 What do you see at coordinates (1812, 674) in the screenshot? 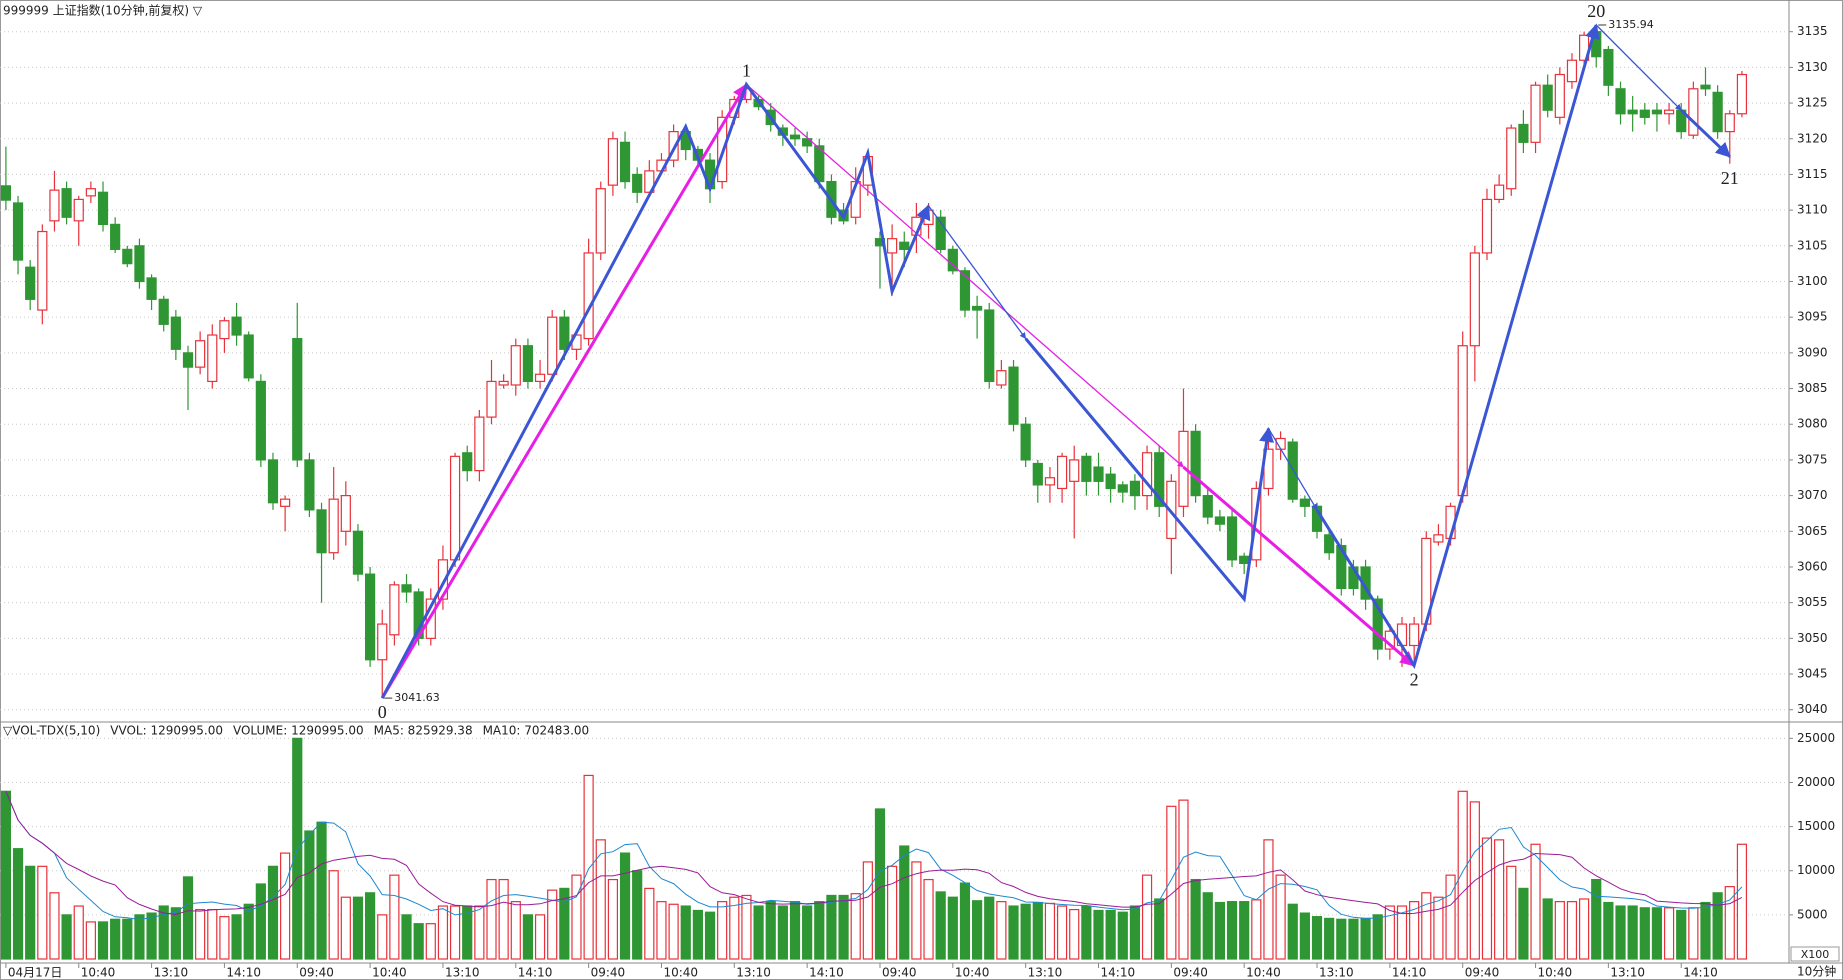
I see `y-tick-label: 3045` at bounding box center [1812, 674].